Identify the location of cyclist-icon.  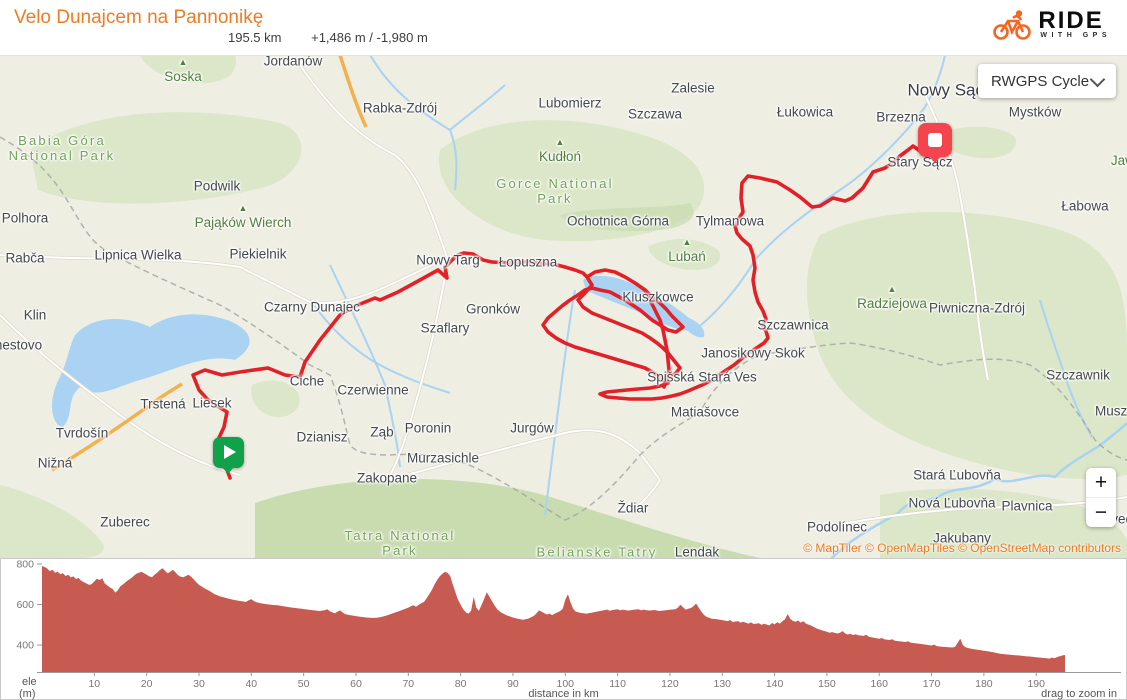
(1012, 27).